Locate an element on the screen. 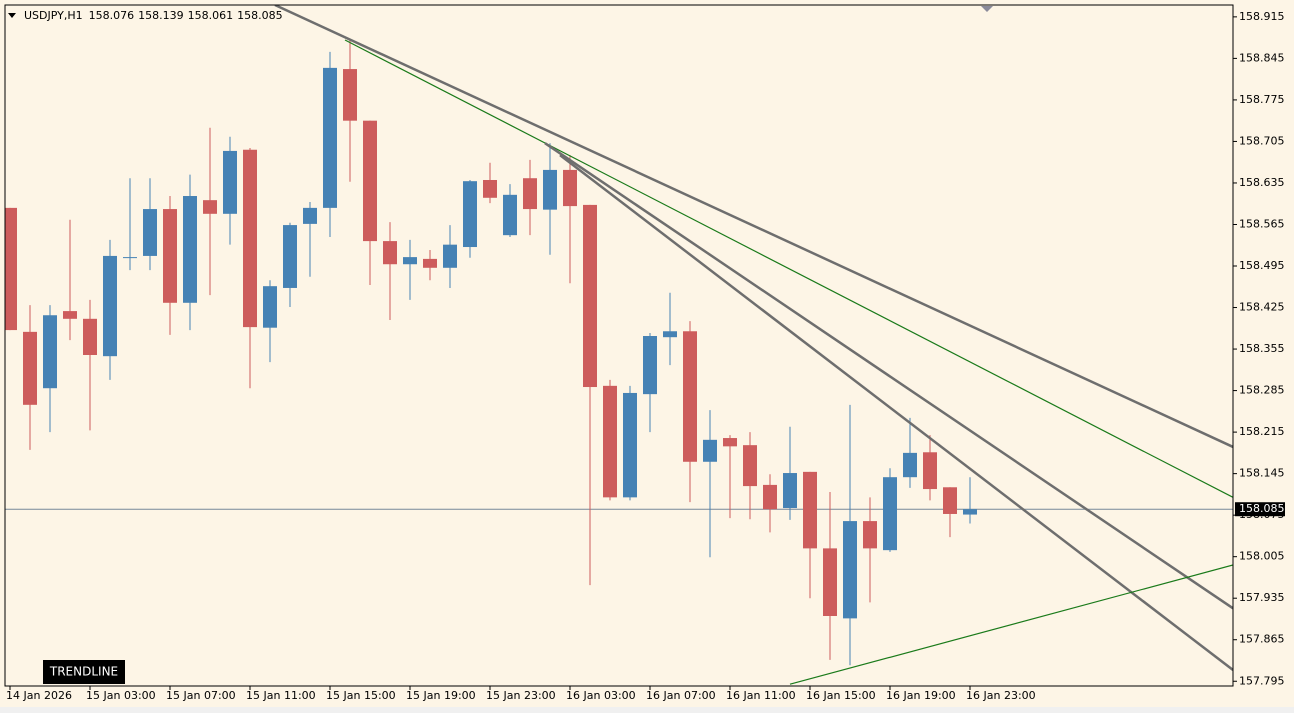 This screenshot has height=713, width=1294. y-tick-label: 158.705 is located at coordinates (1262, 140).